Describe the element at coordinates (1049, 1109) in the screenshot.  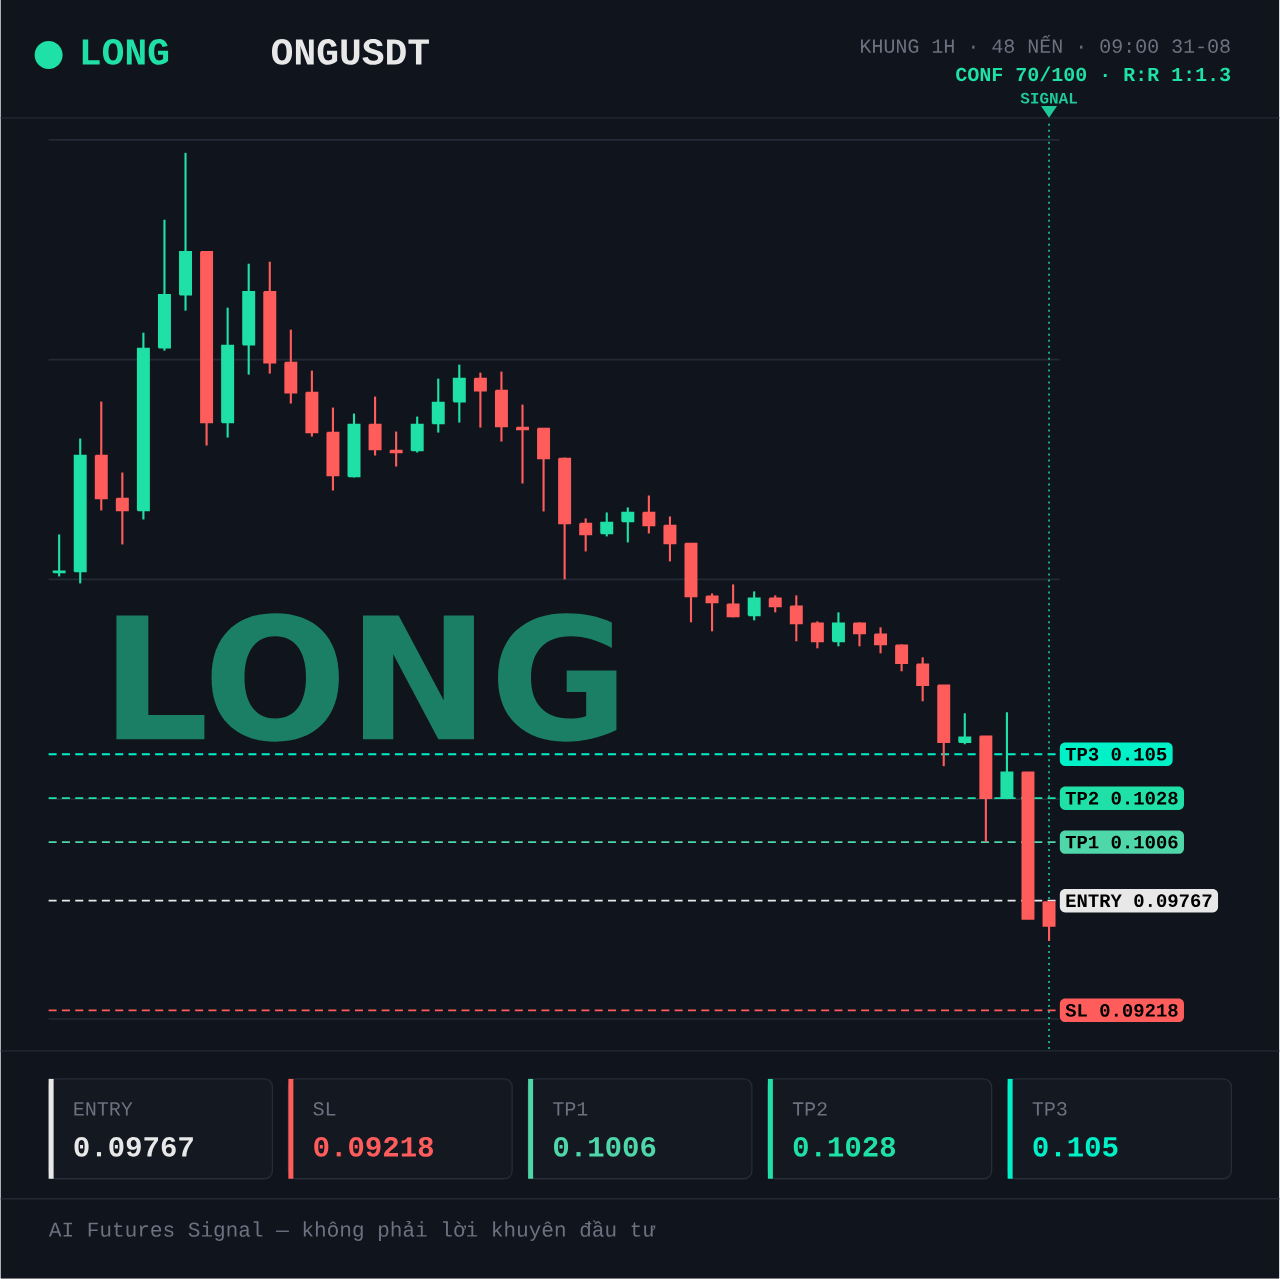
I see `text: TP3` at that location.